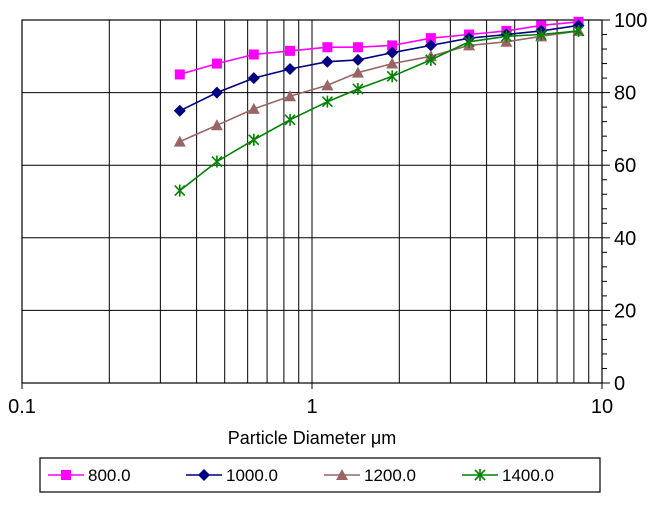 Image resolution: width=657 pixels, height=507 pixels. I want to click on legend-entry: 1400.0, so click(508, 475).